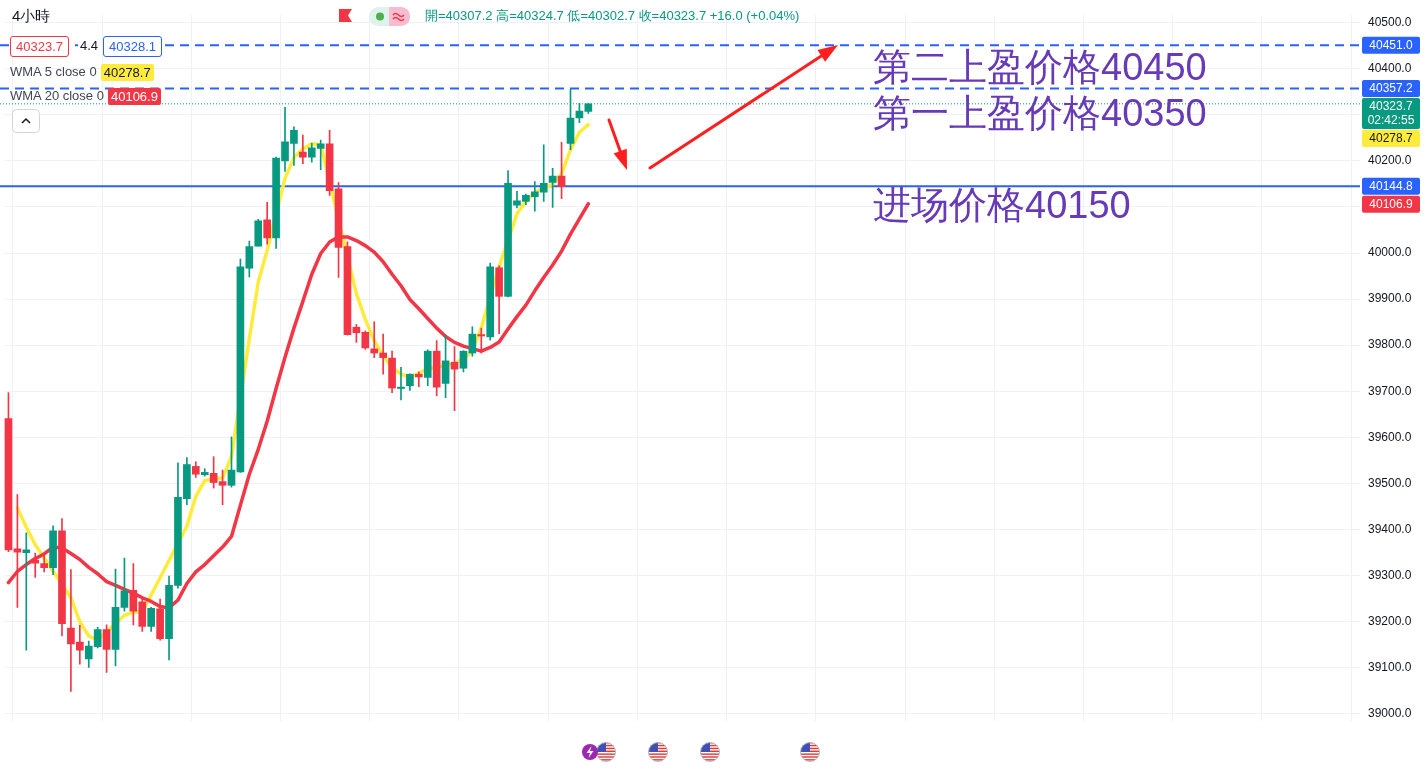 This screenshot has width=1426, height=772. Describe the element at coordinates (1390, 713) in the screenshot. I see `y-tick-label: 39000.0` at that location.